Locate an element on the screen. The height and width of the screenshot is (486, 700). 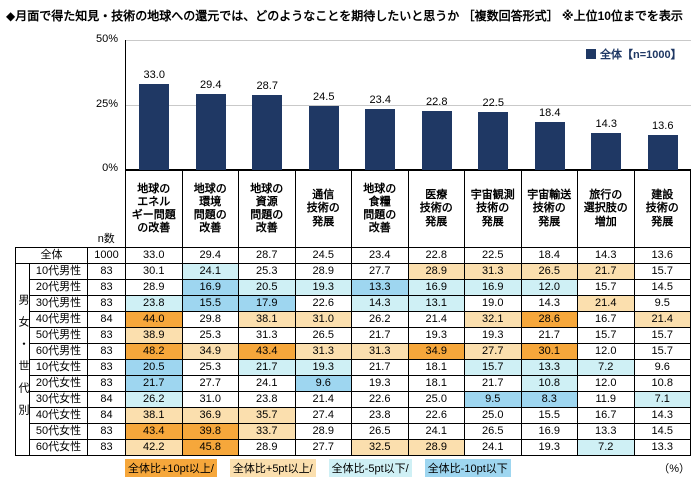
data-cell: 16.9 is located at coordinates (549, 431).